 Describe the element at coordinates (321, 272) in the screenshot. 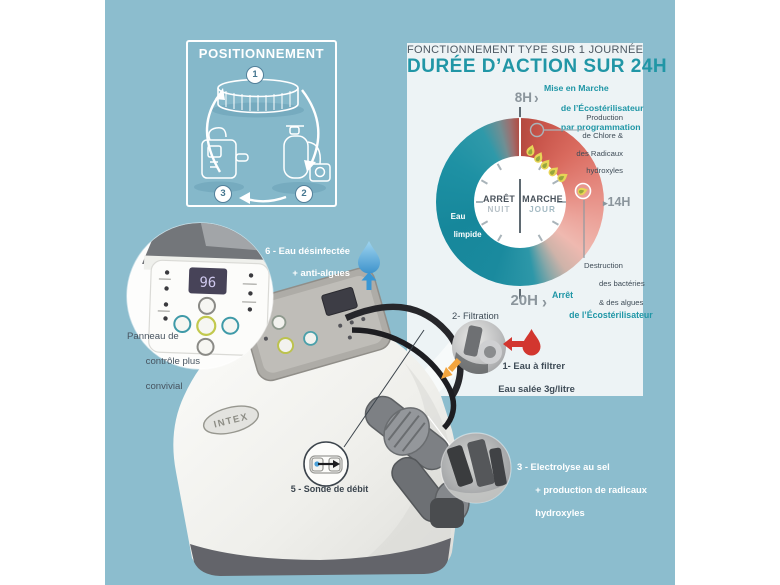

I see `disinfected-line: + anti-algues` at that location.